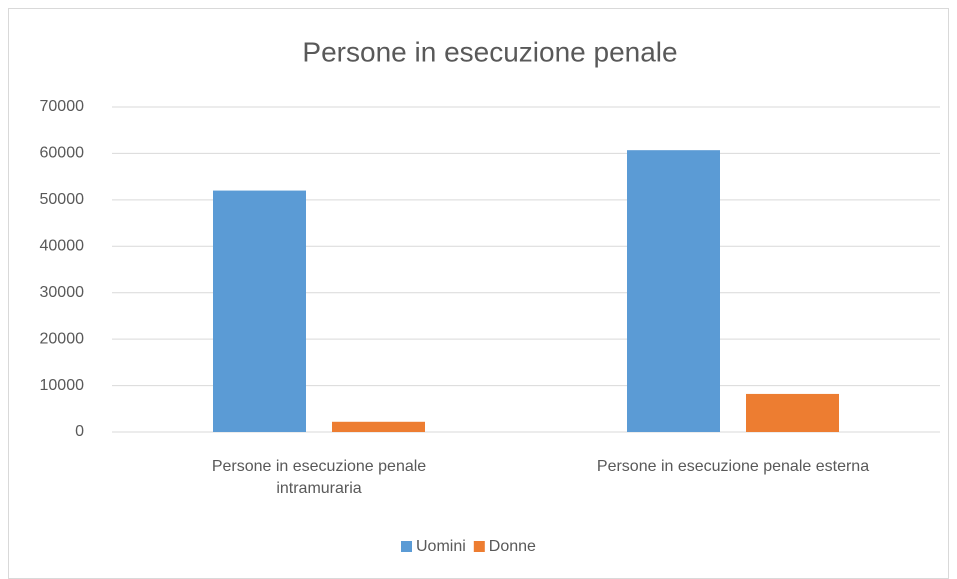 The height and width of the screenshot is (579, 957). What do you see at coordinates (489, 51) in the screenshot?
I see `chart-title: Persone in esecuzione penale` at bounding box center [489, 51].